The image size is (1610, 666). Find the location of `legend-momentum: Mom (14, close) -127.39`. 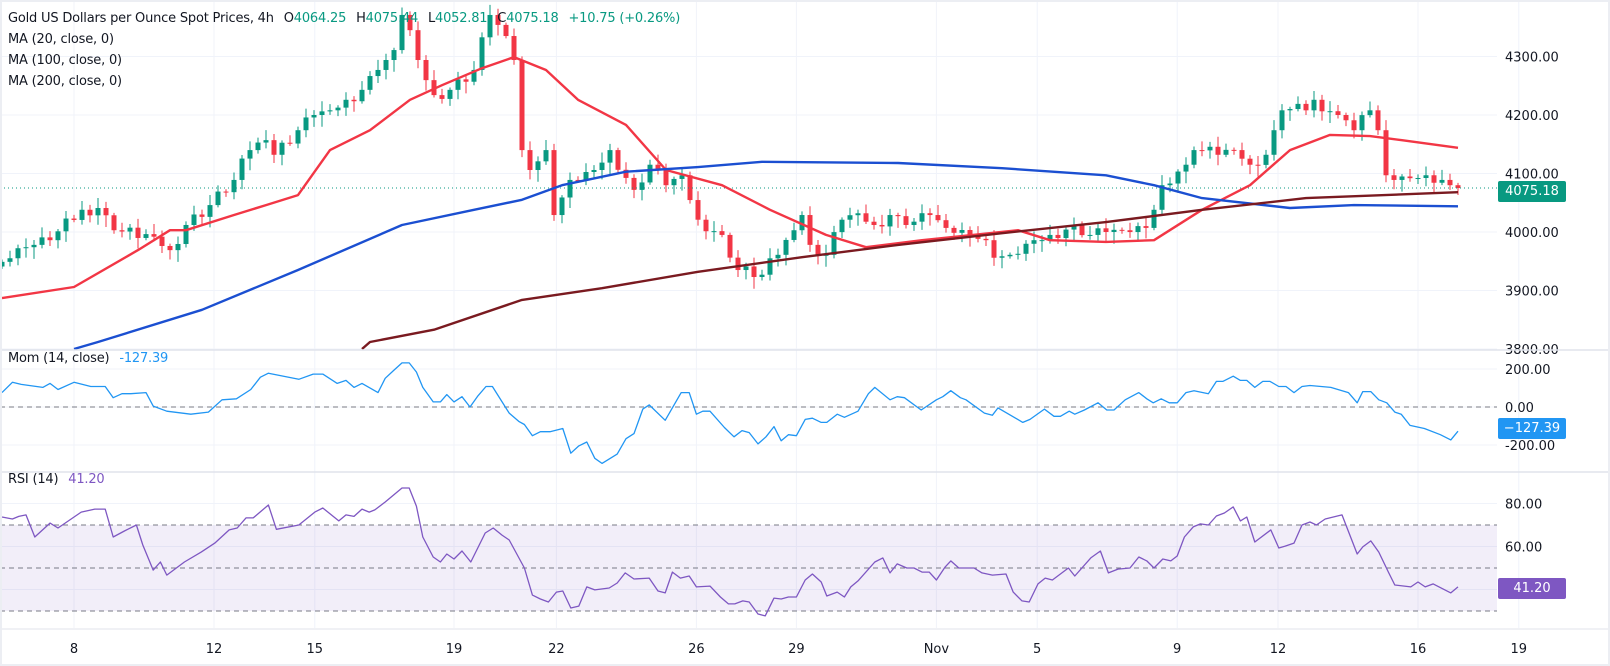

legend-momentum: Mom (14, close) -127.39 is located at coordinates (91, 358).